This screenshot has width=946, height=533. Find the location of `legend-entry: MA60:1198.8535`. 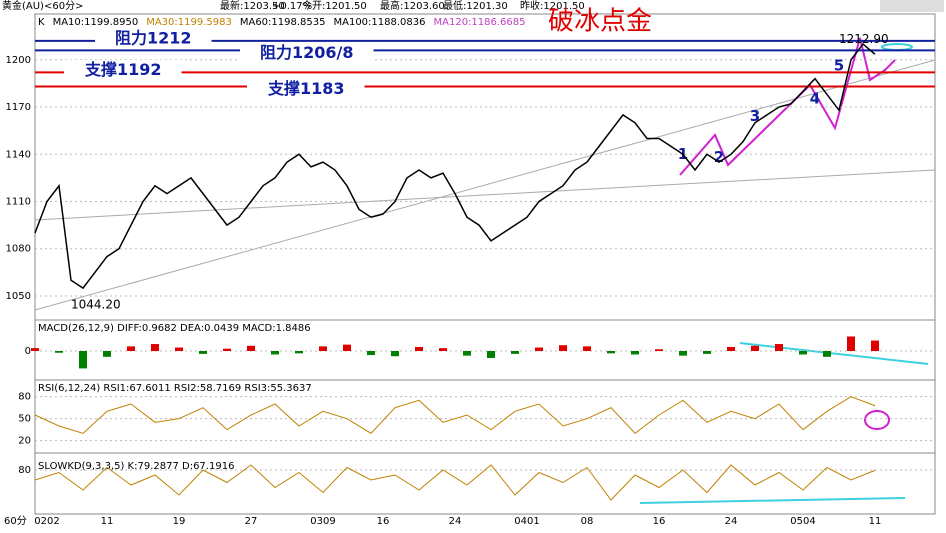

legend-entry: MA60:1198.8535 is located at coordinates (283, 22).